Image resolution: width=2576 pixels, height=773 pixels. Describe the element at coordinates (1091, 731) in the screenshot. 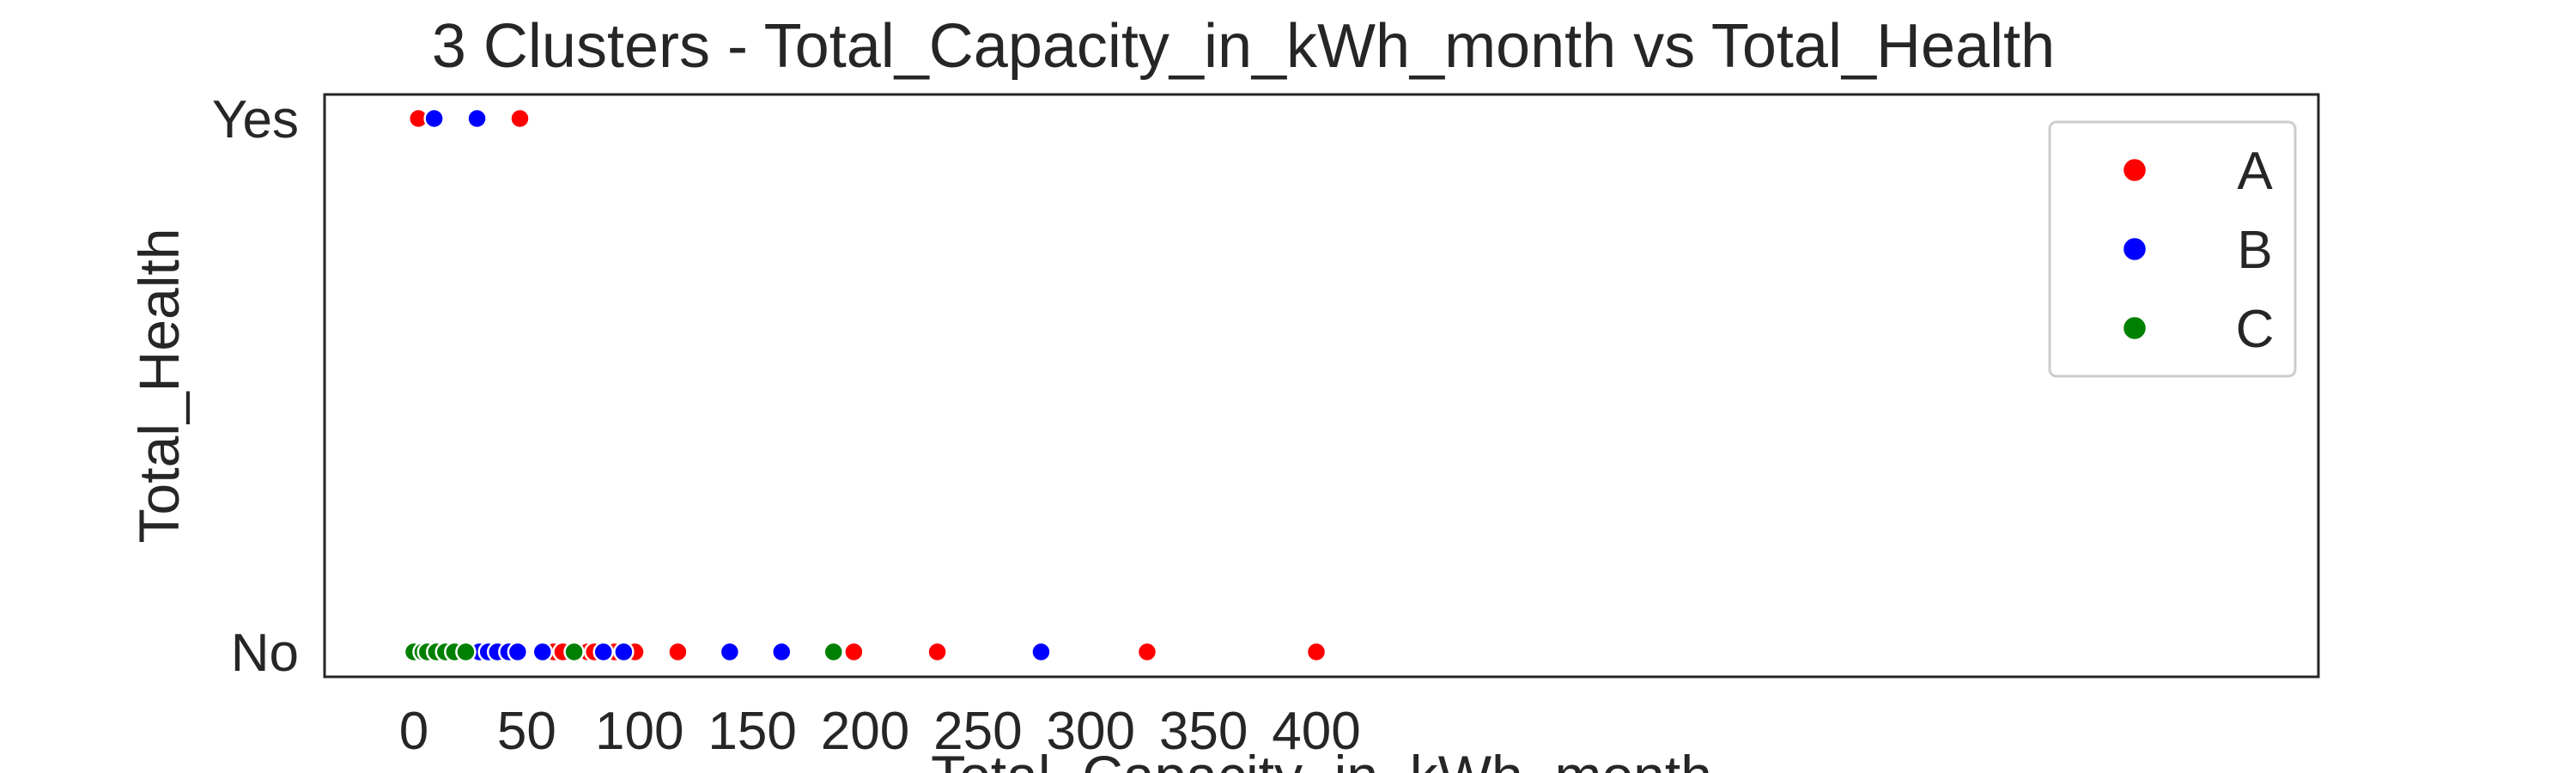

I see `x-tick-label: 300` at that location.